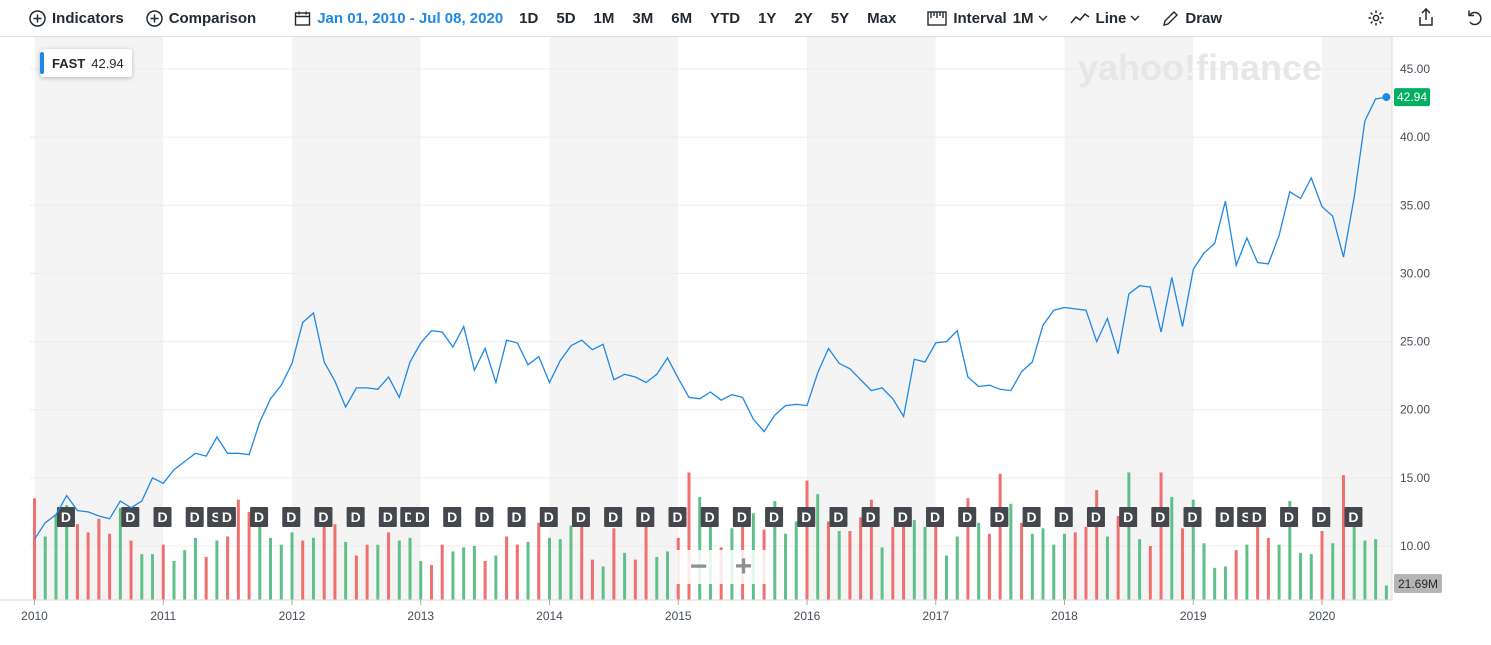 This screenshot has height=645, width=1491. What do you see at coordinates (566, 18) in the screenshot?
I see `range-5d-button: 5D` at bounding box center [566, 18].